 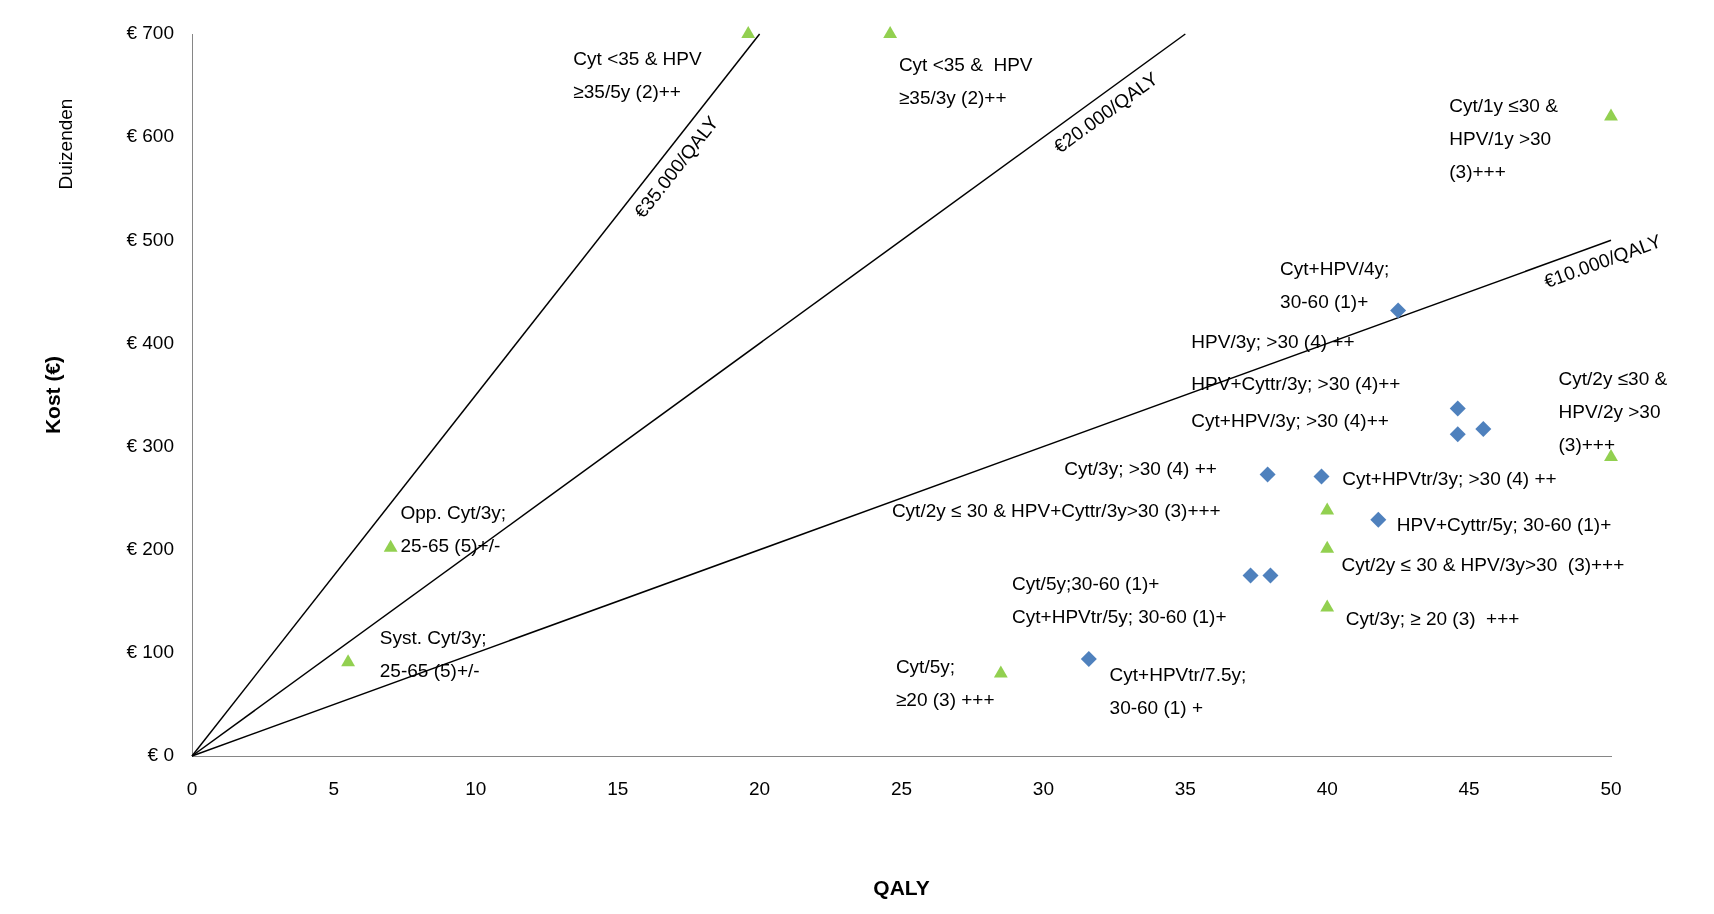 I want to click on x-tick-label: 20, so click(x=760, y=788).